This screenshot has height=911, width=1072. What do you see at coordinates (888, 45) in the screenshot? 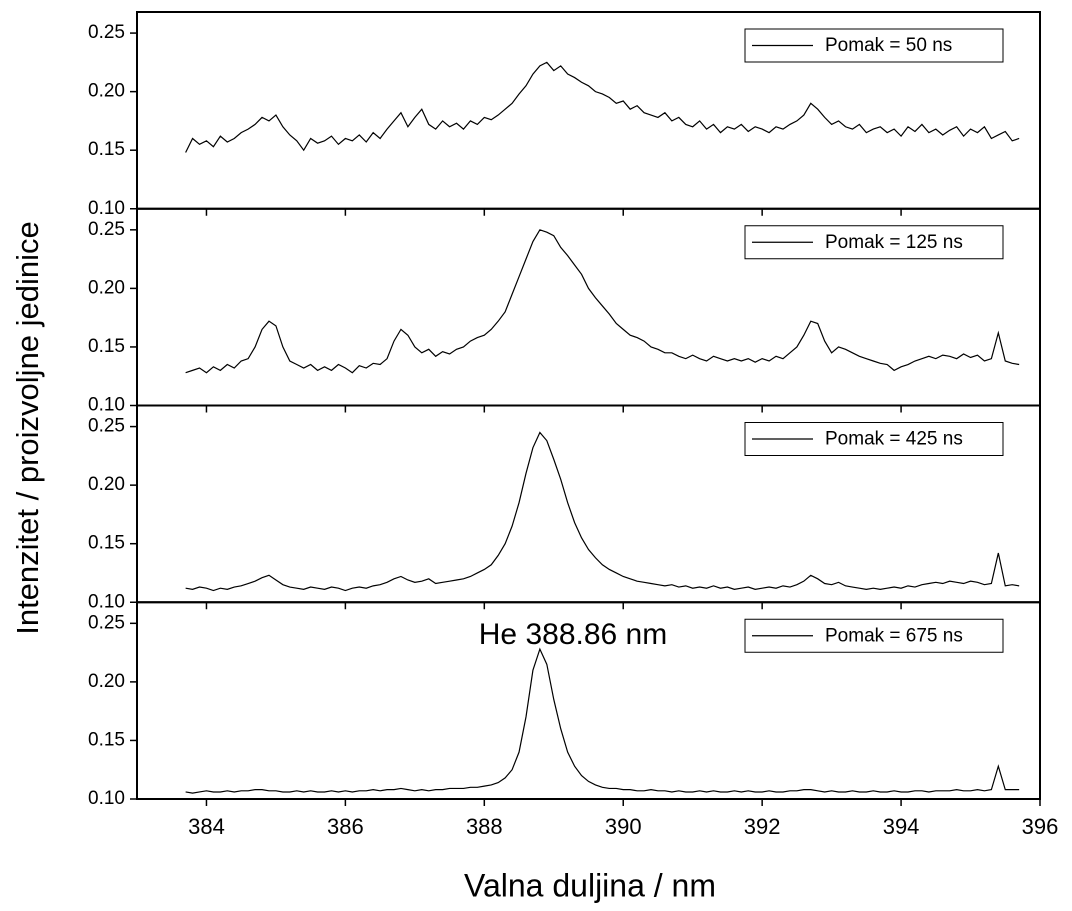
I see `legend-label: Pomak = 50 ns` at bounding box center [888, 45].